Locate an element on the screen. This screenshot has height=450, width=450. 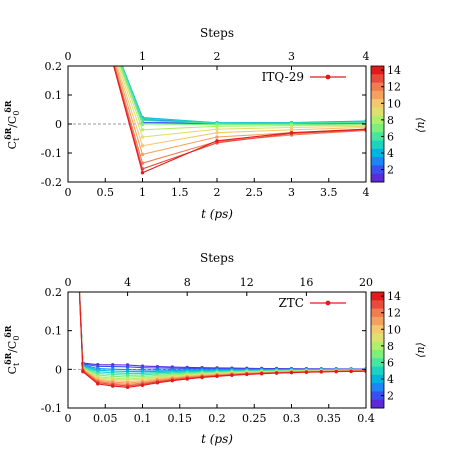
colorbar-tick-label: 12 is located at coordinates (394, 313).